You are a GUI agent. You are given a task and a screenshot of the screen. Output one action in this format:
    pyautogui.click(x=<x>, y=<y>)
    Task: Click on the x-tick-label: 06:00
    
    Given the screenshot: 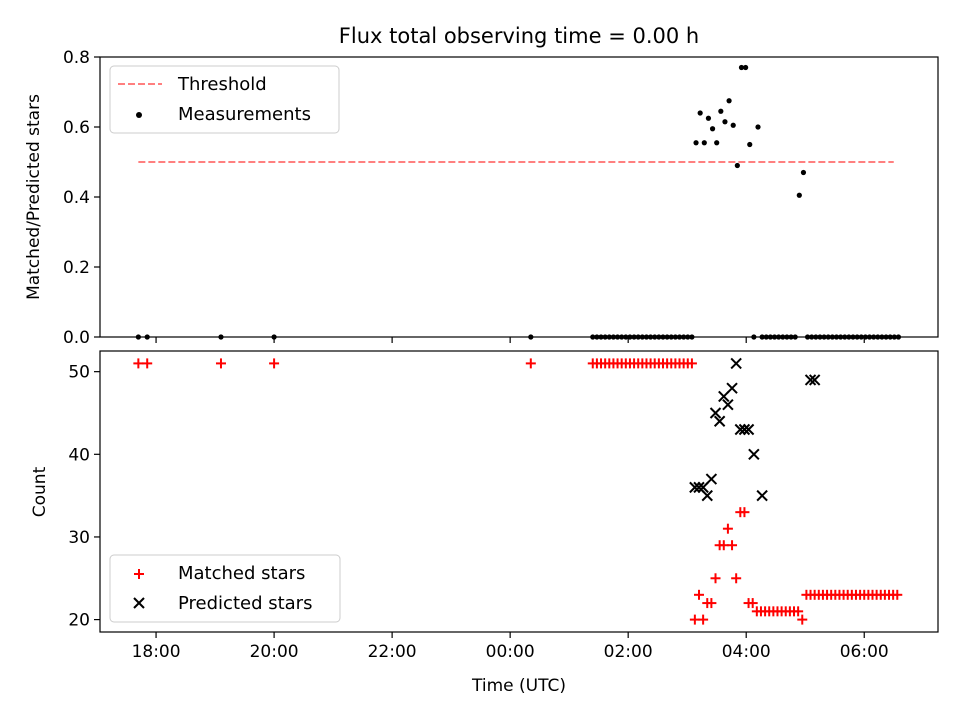 What is the action you would take?
    pyautogui.click(x=864, y=652)
    